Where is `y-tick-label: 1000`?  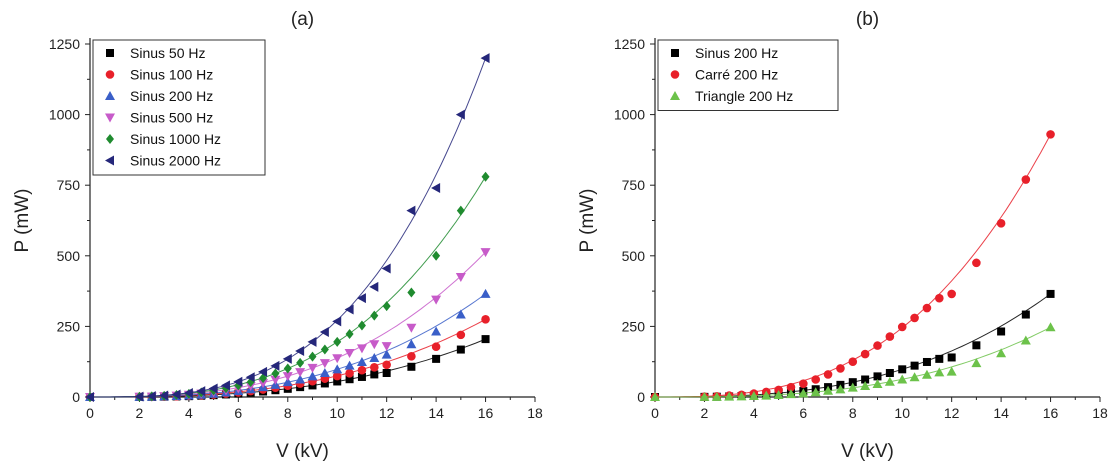 y-tick-label: 1000 is located at coordinates (629, 115).